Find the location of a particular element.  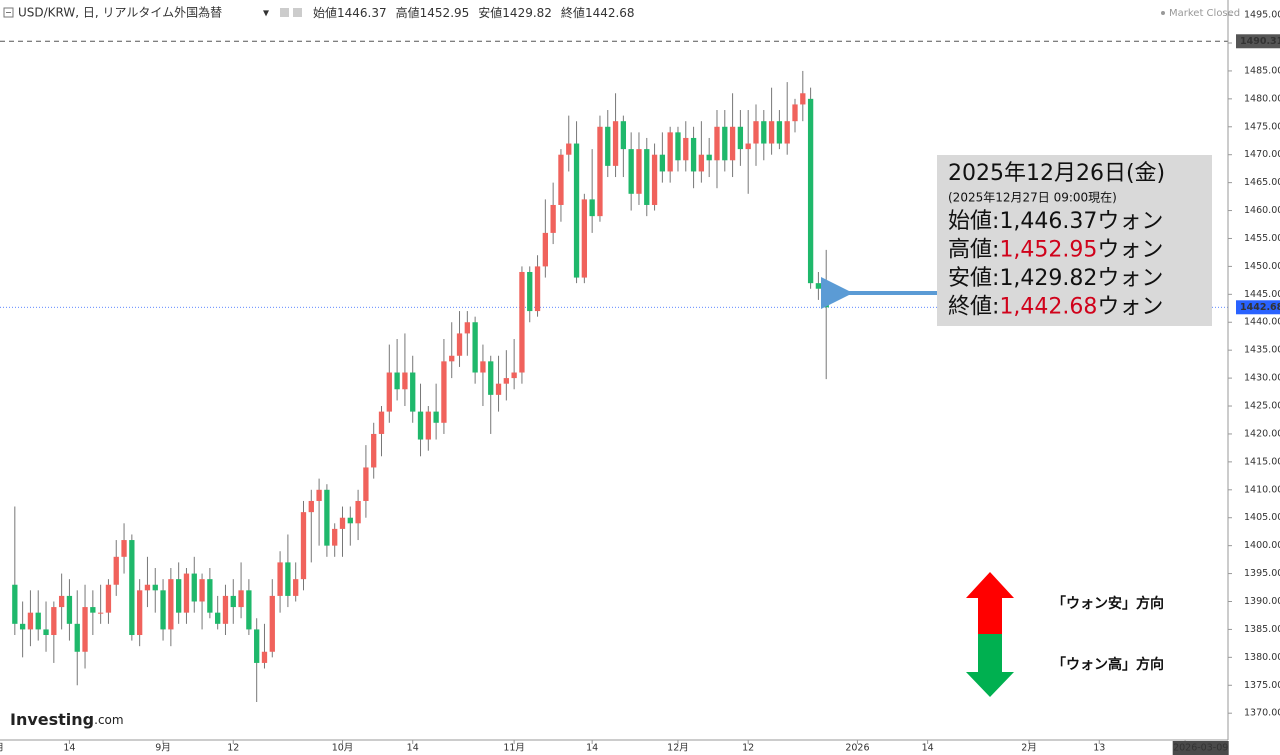

y-tick-label: 1390.00 is located at coordinates (1262, 601).